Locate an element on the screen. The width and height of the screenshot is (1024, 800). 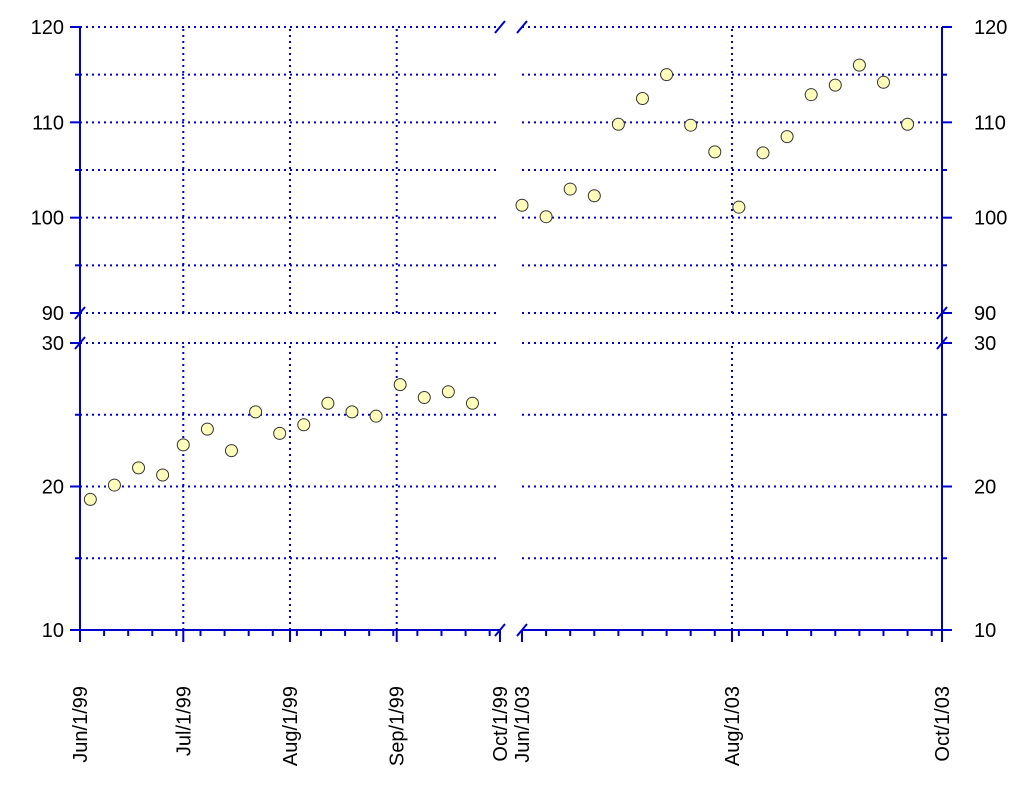
x-tick-label: Jul/1/99 is located at coordinates (184, 721).